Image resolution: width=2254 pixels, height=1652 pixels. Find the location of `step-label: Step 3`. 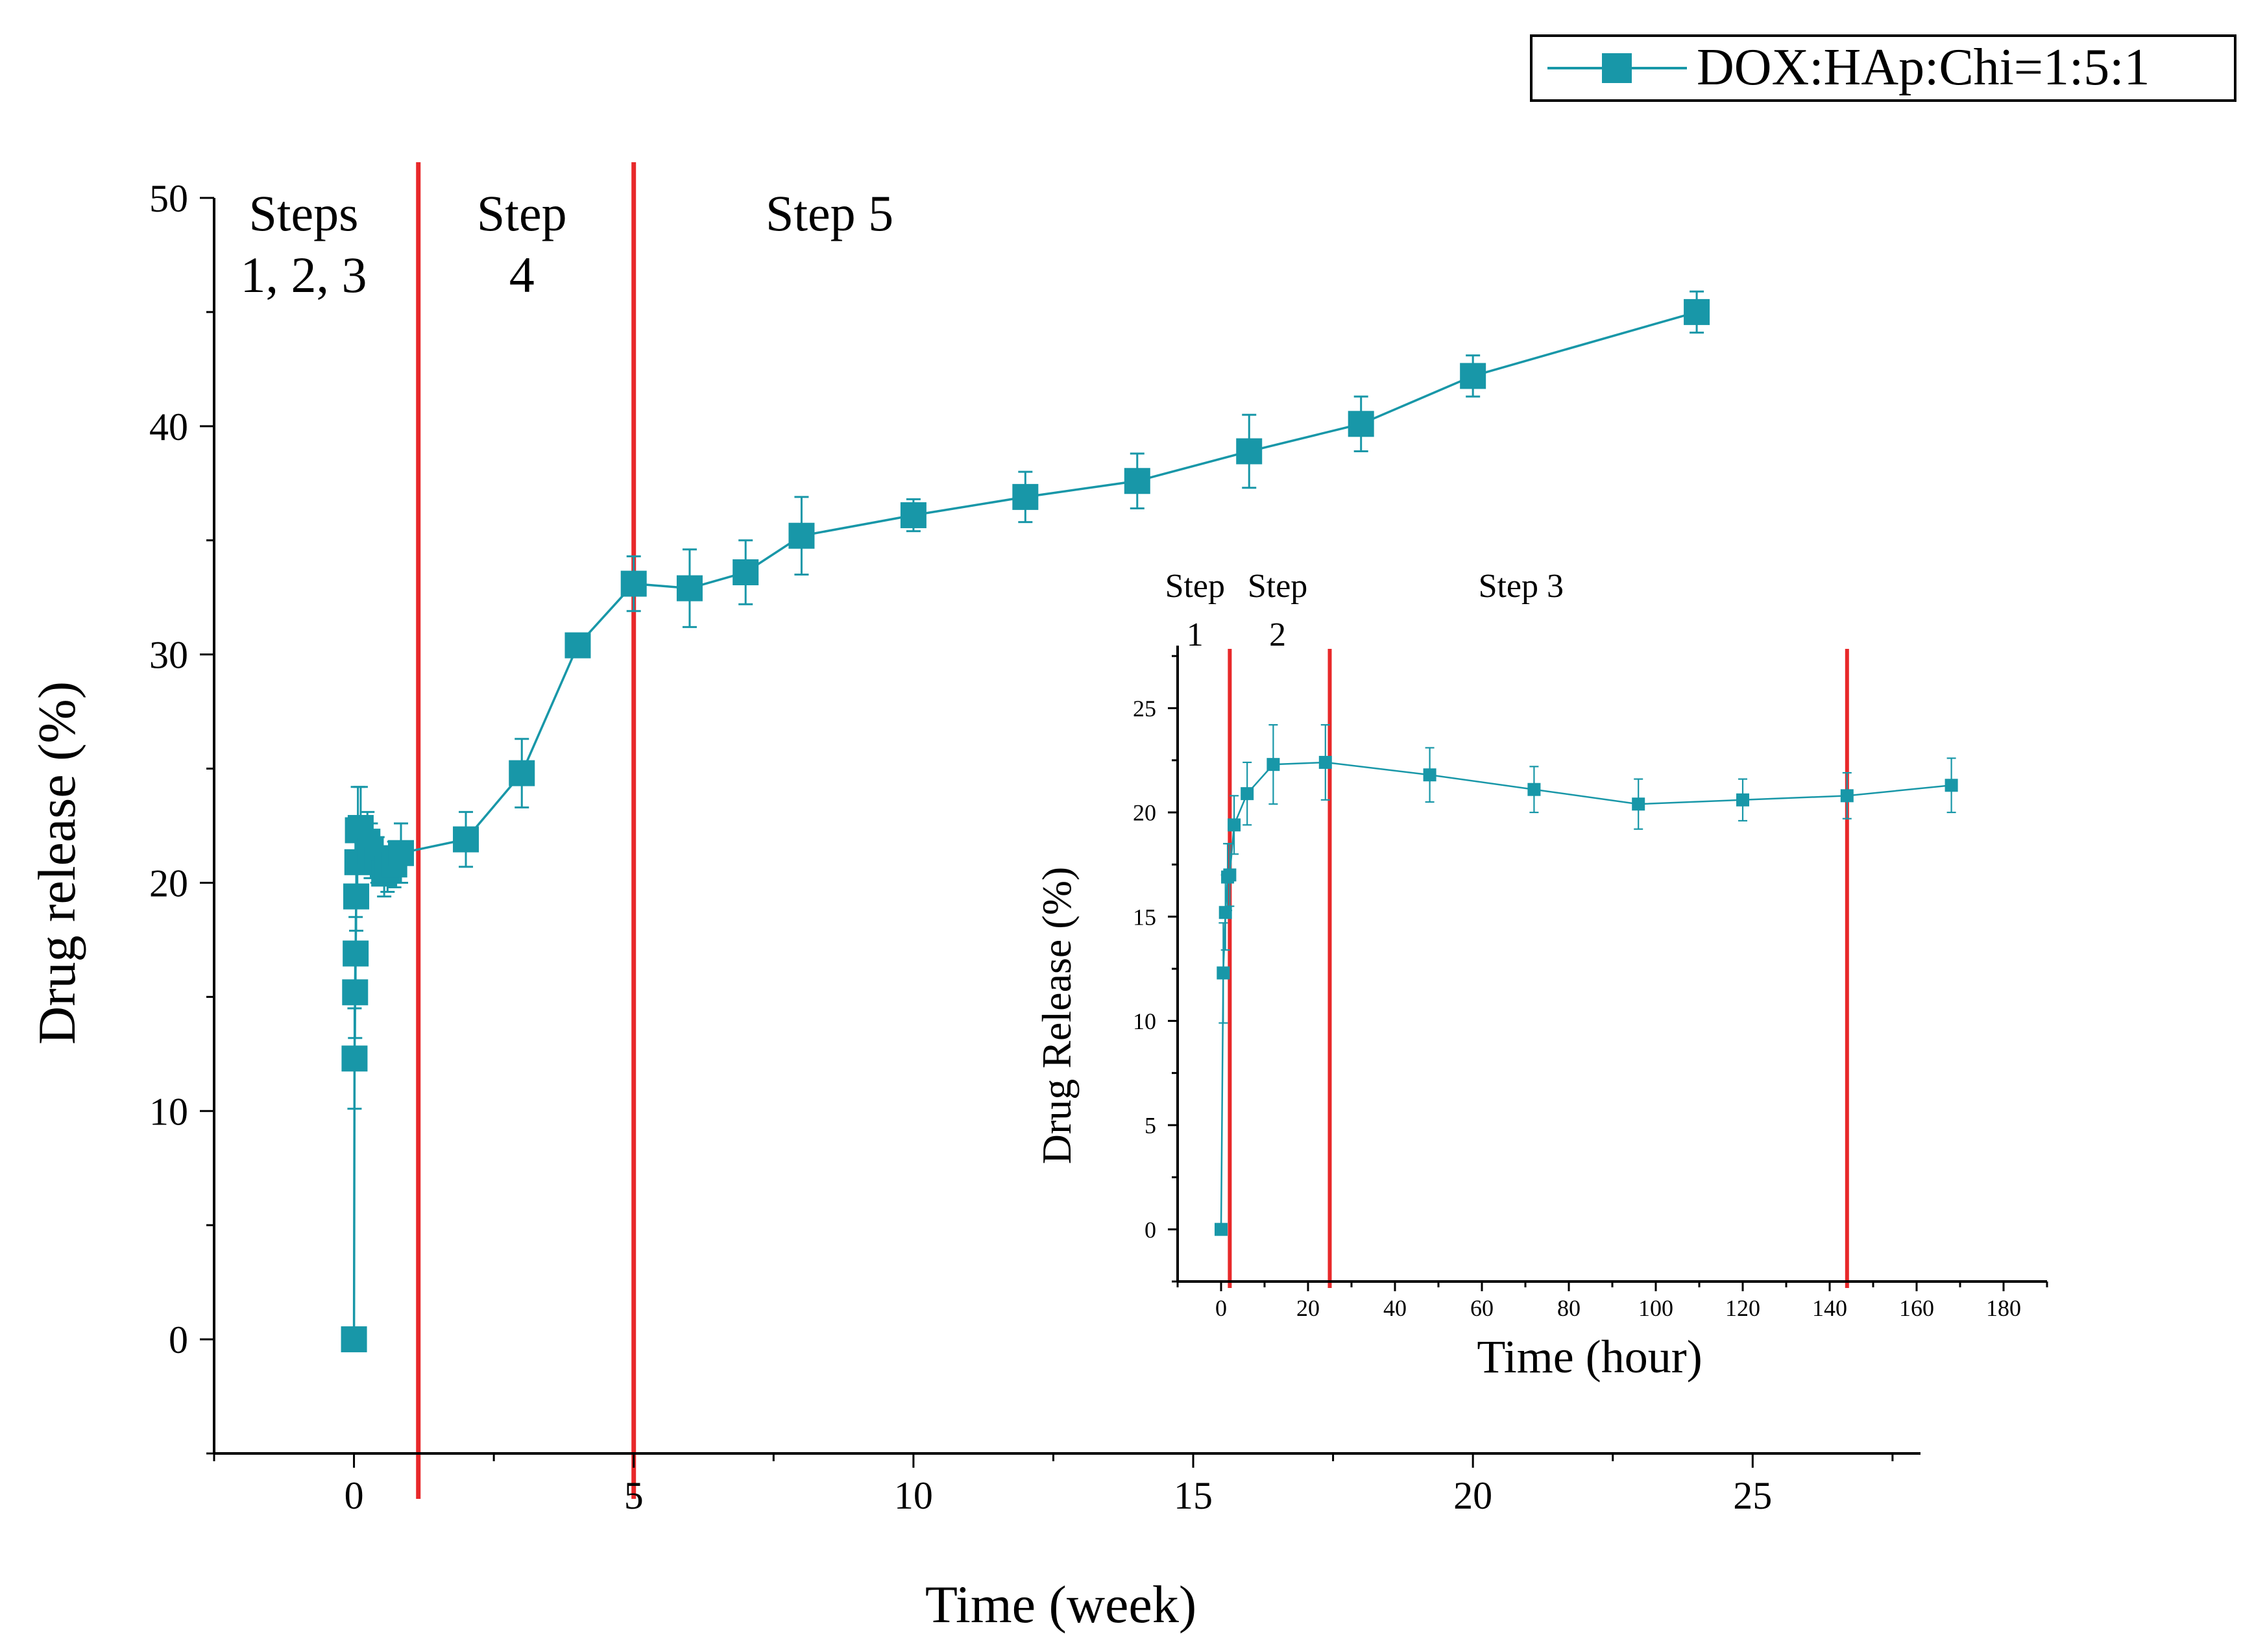

step-label: Step 3 is located at coordinates (1522, 586).